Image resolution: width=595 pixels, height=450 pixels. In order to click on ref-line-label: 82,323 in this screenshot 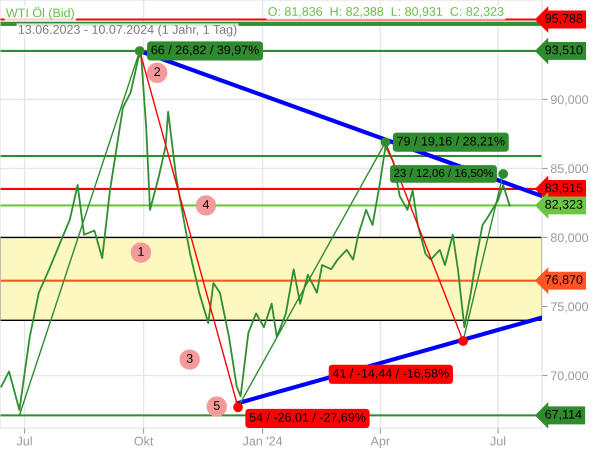, I will do `click(563, 205)`.